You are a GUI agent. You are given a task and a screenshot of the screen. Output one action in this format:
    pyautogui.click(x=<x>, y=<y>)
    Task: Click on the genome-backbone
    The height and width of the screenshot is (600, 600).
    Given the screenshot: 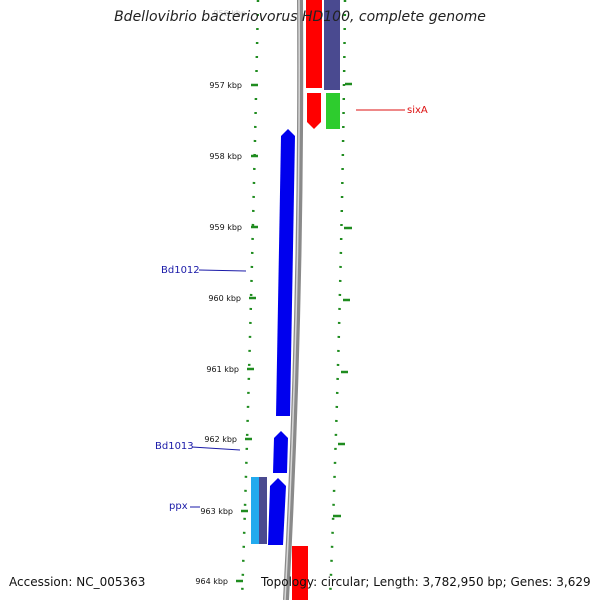 What is the action you would take?
    pyautogui.click(x=293, y=300)
    